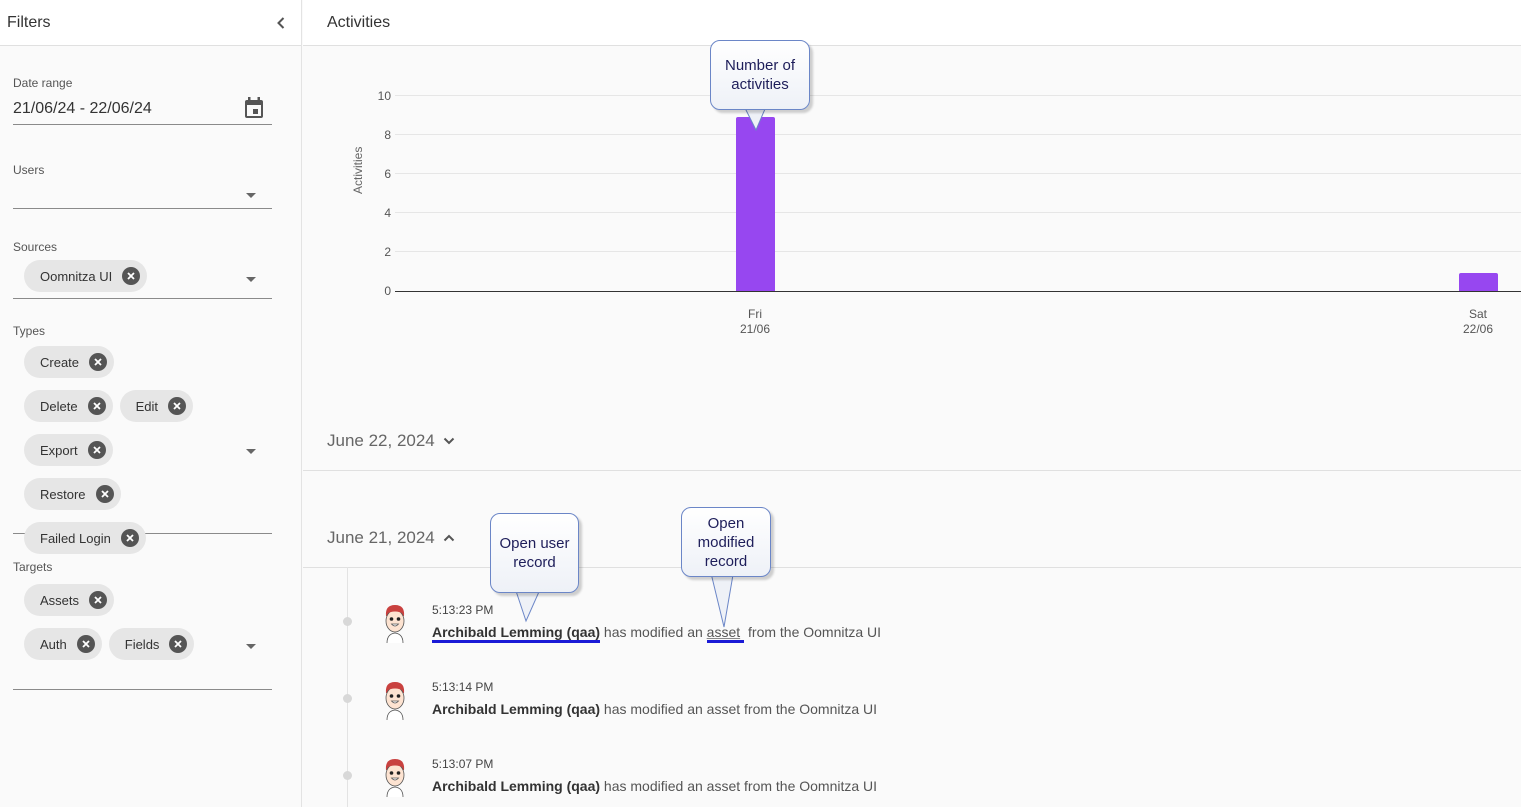 Image resolution: width=1521 pixels, height=807 pixels. I want to click on y-tick: 6, so click(387, 174).